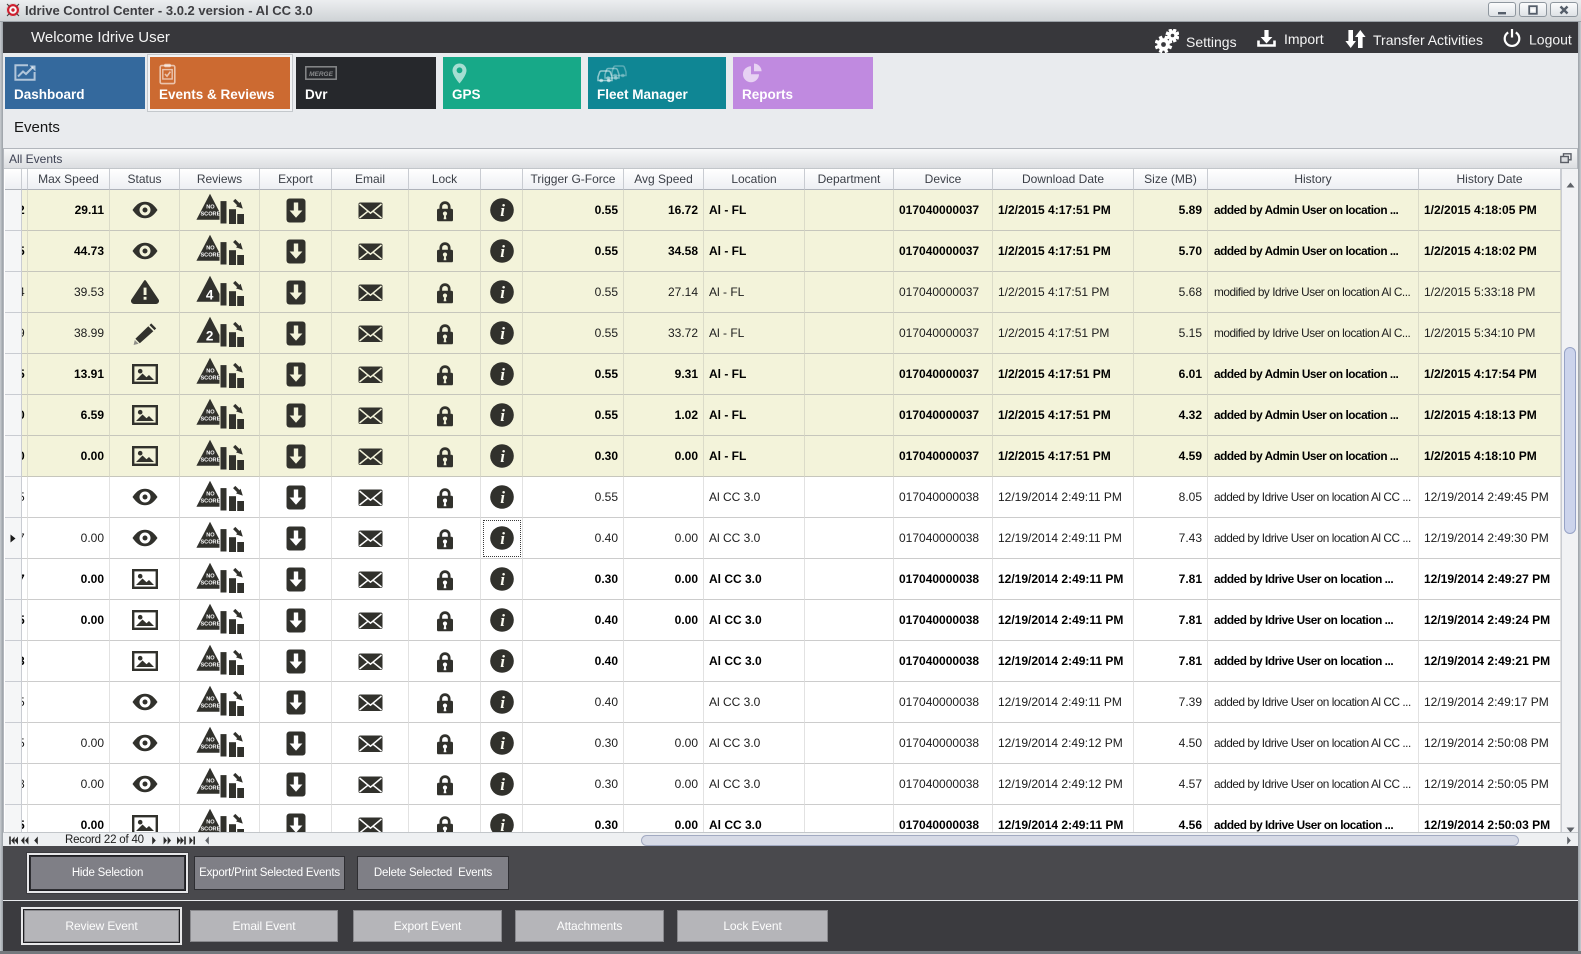 This screenshot has height=954, width=1581. I want to click on svg-text: 2, so click(209, 336).